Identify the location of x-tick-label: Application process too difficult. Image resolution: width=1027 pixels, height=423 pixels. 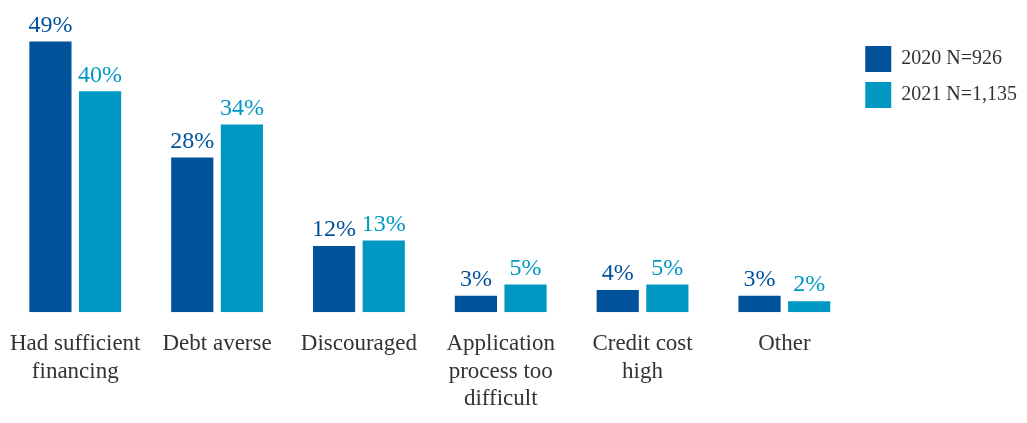
(501, 370).